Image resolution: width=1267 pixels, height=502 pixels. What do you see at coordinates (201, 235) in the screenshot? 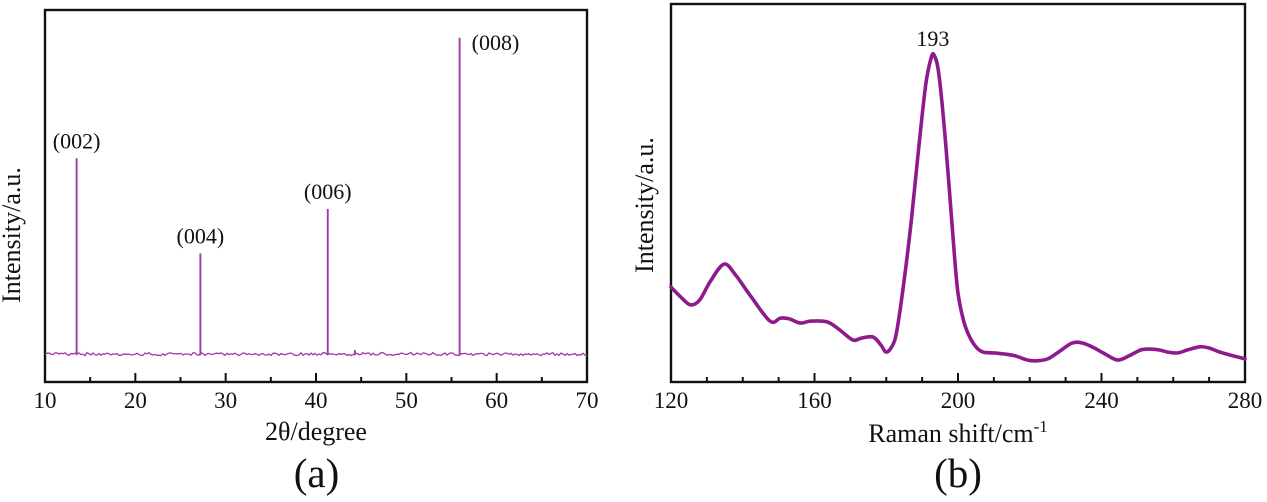
I see `peak-label: (004)` at bounding box center [201, 235].